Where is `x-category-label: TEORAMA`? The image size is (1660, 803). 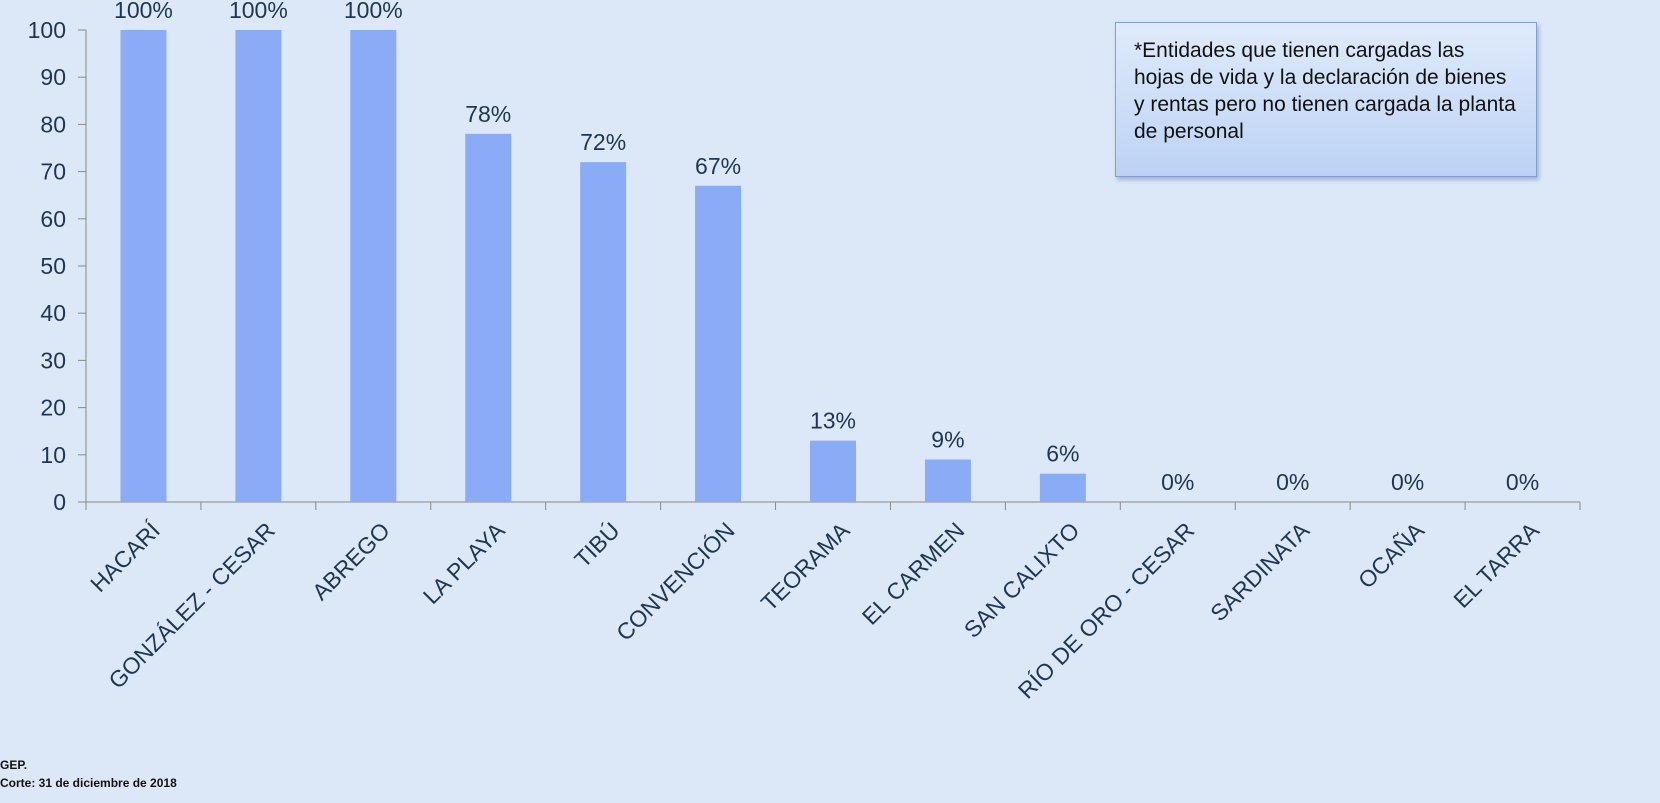
x-category-label: TEORAMA is located at coordinates (805, 566).